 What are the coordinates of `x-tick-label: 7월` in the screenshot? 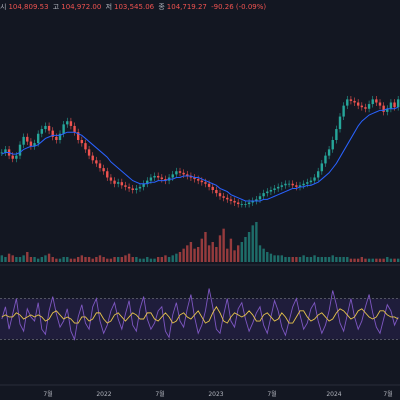 It's located at (271, 394).